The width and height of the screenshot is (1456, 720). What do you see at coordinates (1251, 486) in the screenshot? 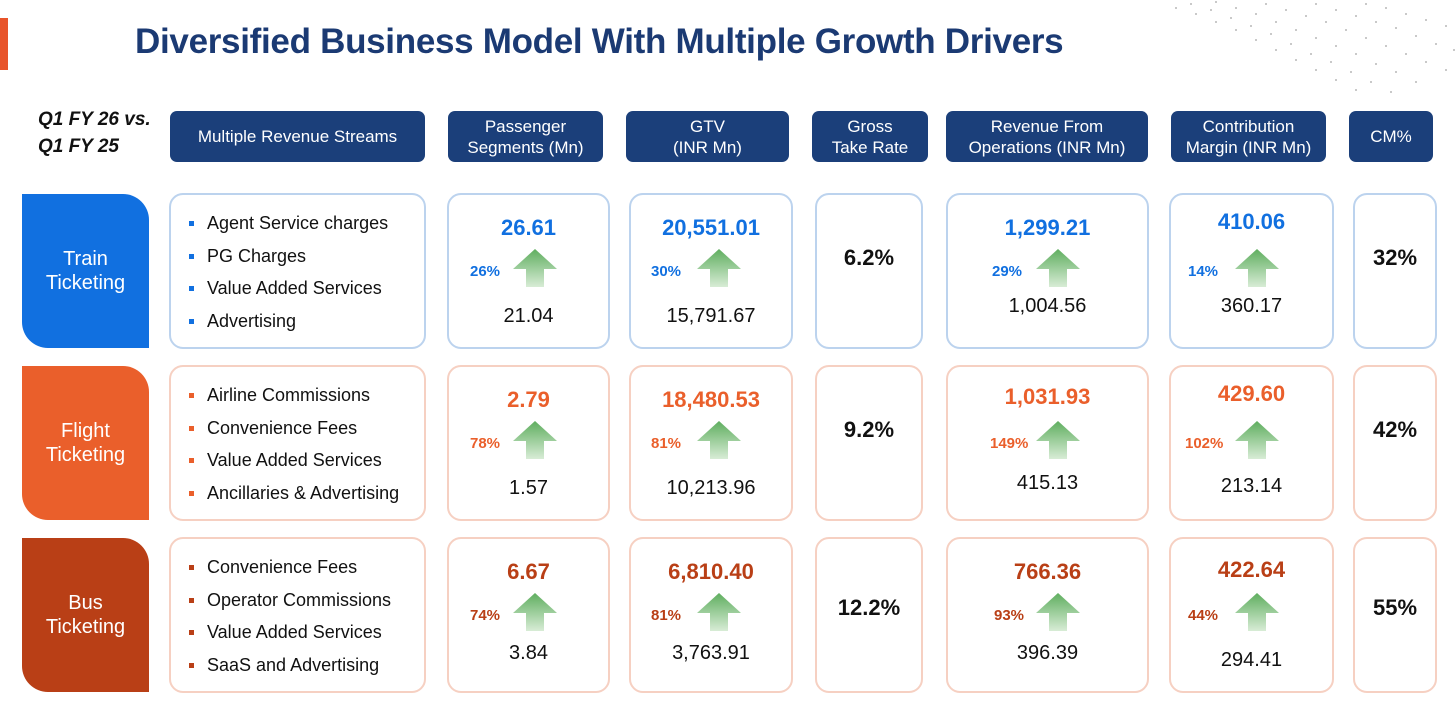
I see `previous-value: 213.14` at bounding box center [1251, 486].